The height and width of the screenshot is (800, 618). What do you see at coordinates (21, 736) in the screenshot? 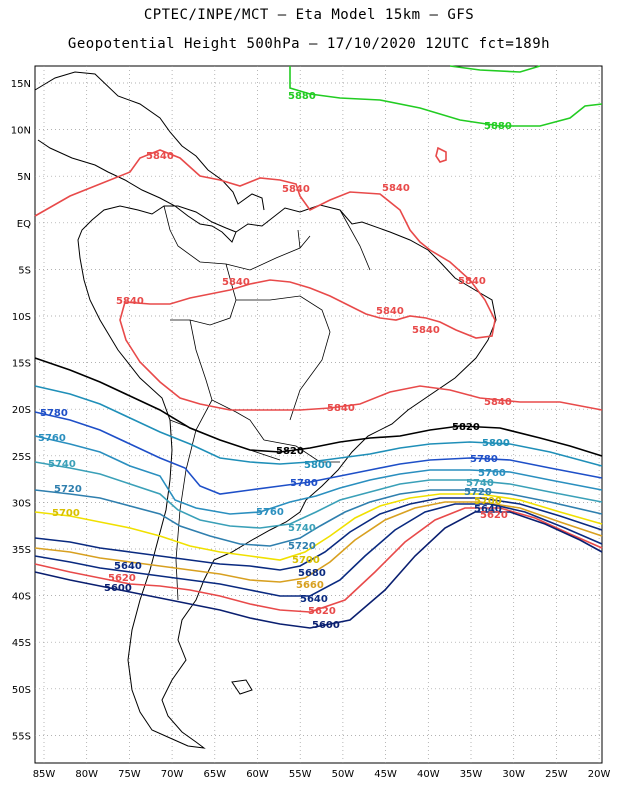
I see `lat-label: 55S` at bounding box center [21, 736].